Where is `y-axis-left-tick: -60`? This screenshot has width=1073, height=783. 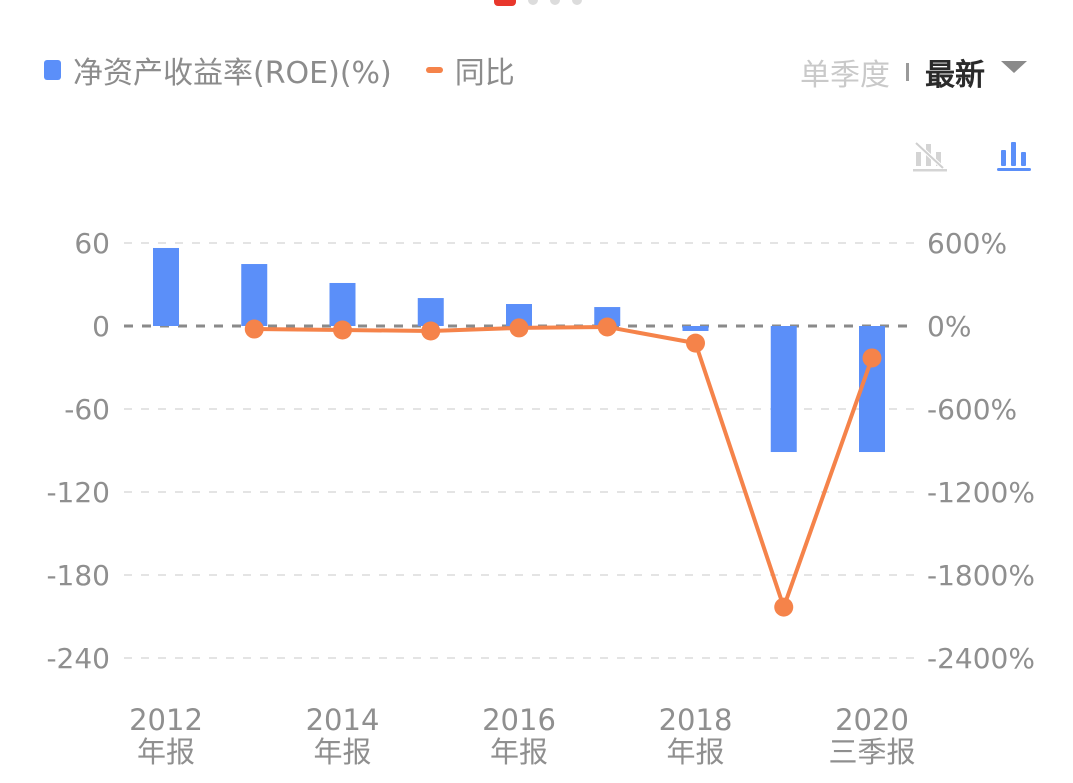
y-axis-left-tick: -60 is located at coordinates (87, 409).